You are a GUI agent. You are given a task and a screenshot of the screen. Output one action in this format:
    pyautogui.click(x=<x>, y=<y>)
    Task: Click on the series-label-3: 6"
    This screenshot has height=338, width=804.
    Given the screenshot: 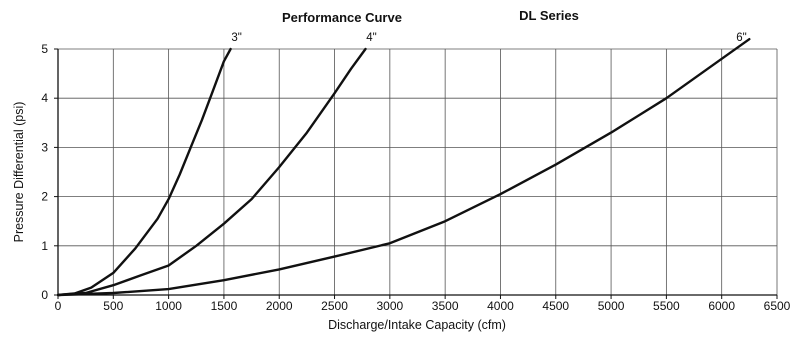 What is the action you would take?
    pyautogui.click(x=741, y=38)
    